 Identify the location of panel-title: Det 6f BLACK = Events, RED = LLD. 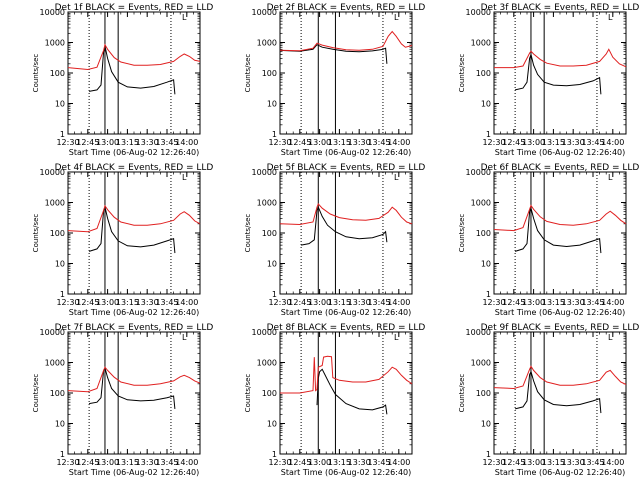
(560, 168).